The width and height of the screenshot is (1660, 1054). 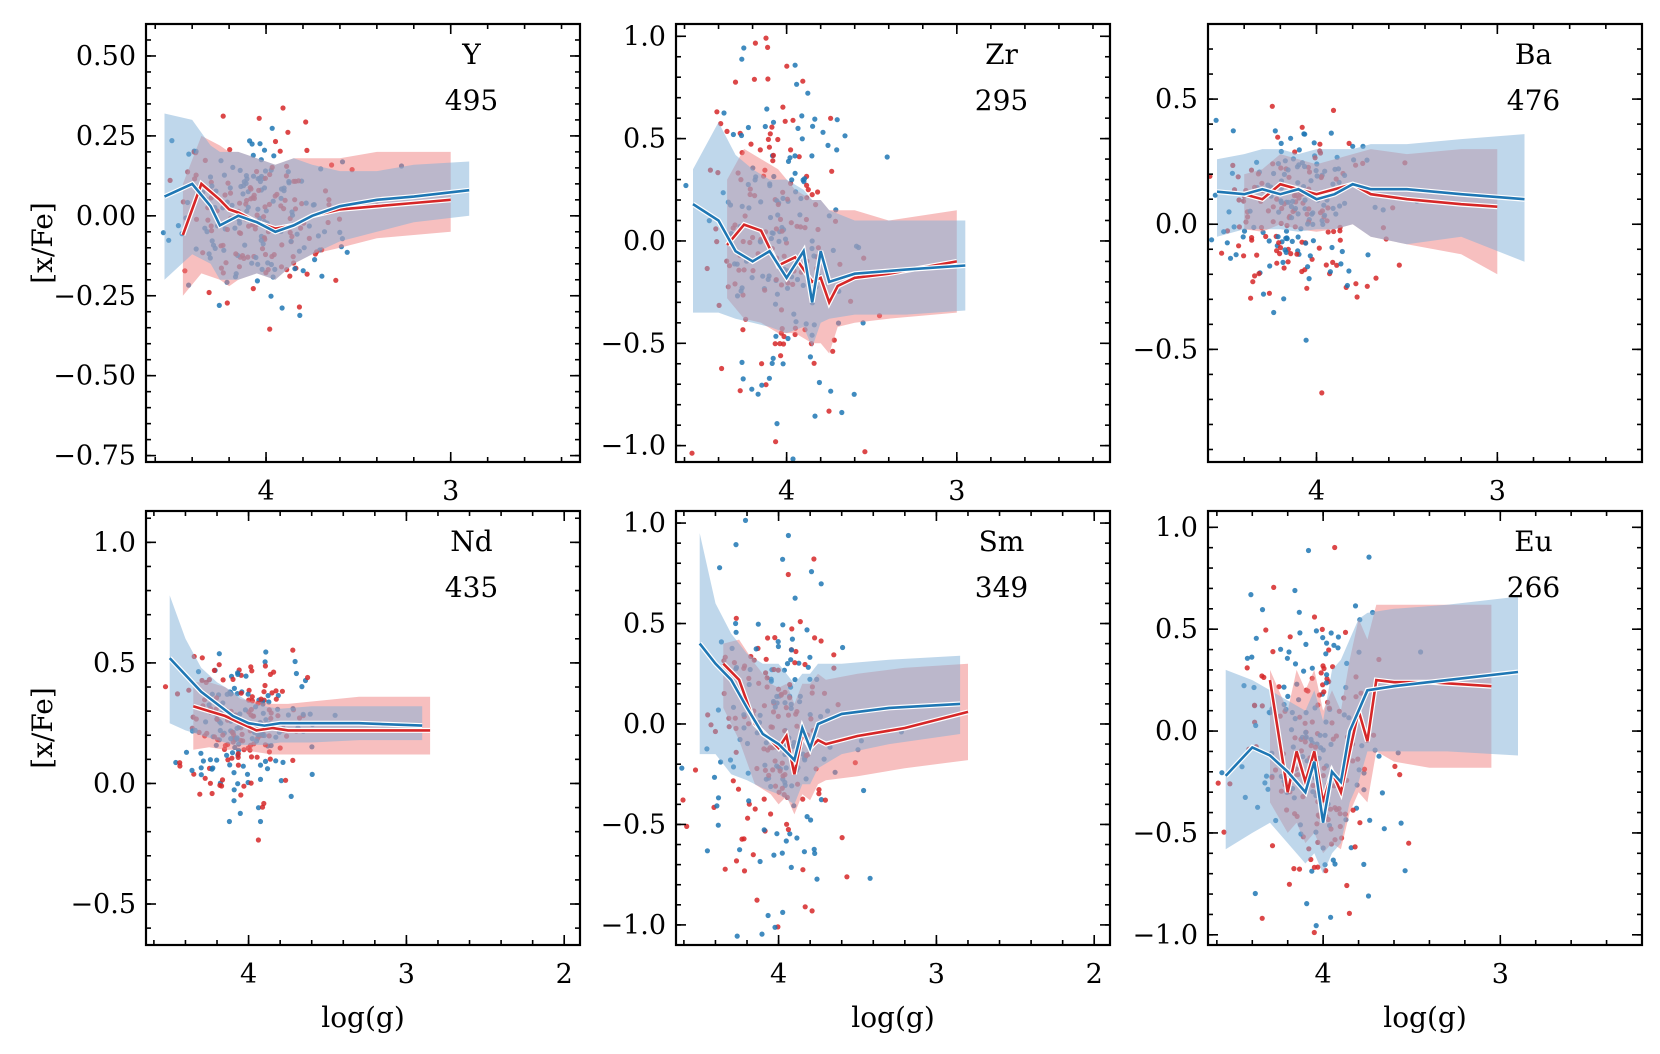 I want to click on plot-area, so click(x=824, y=728).